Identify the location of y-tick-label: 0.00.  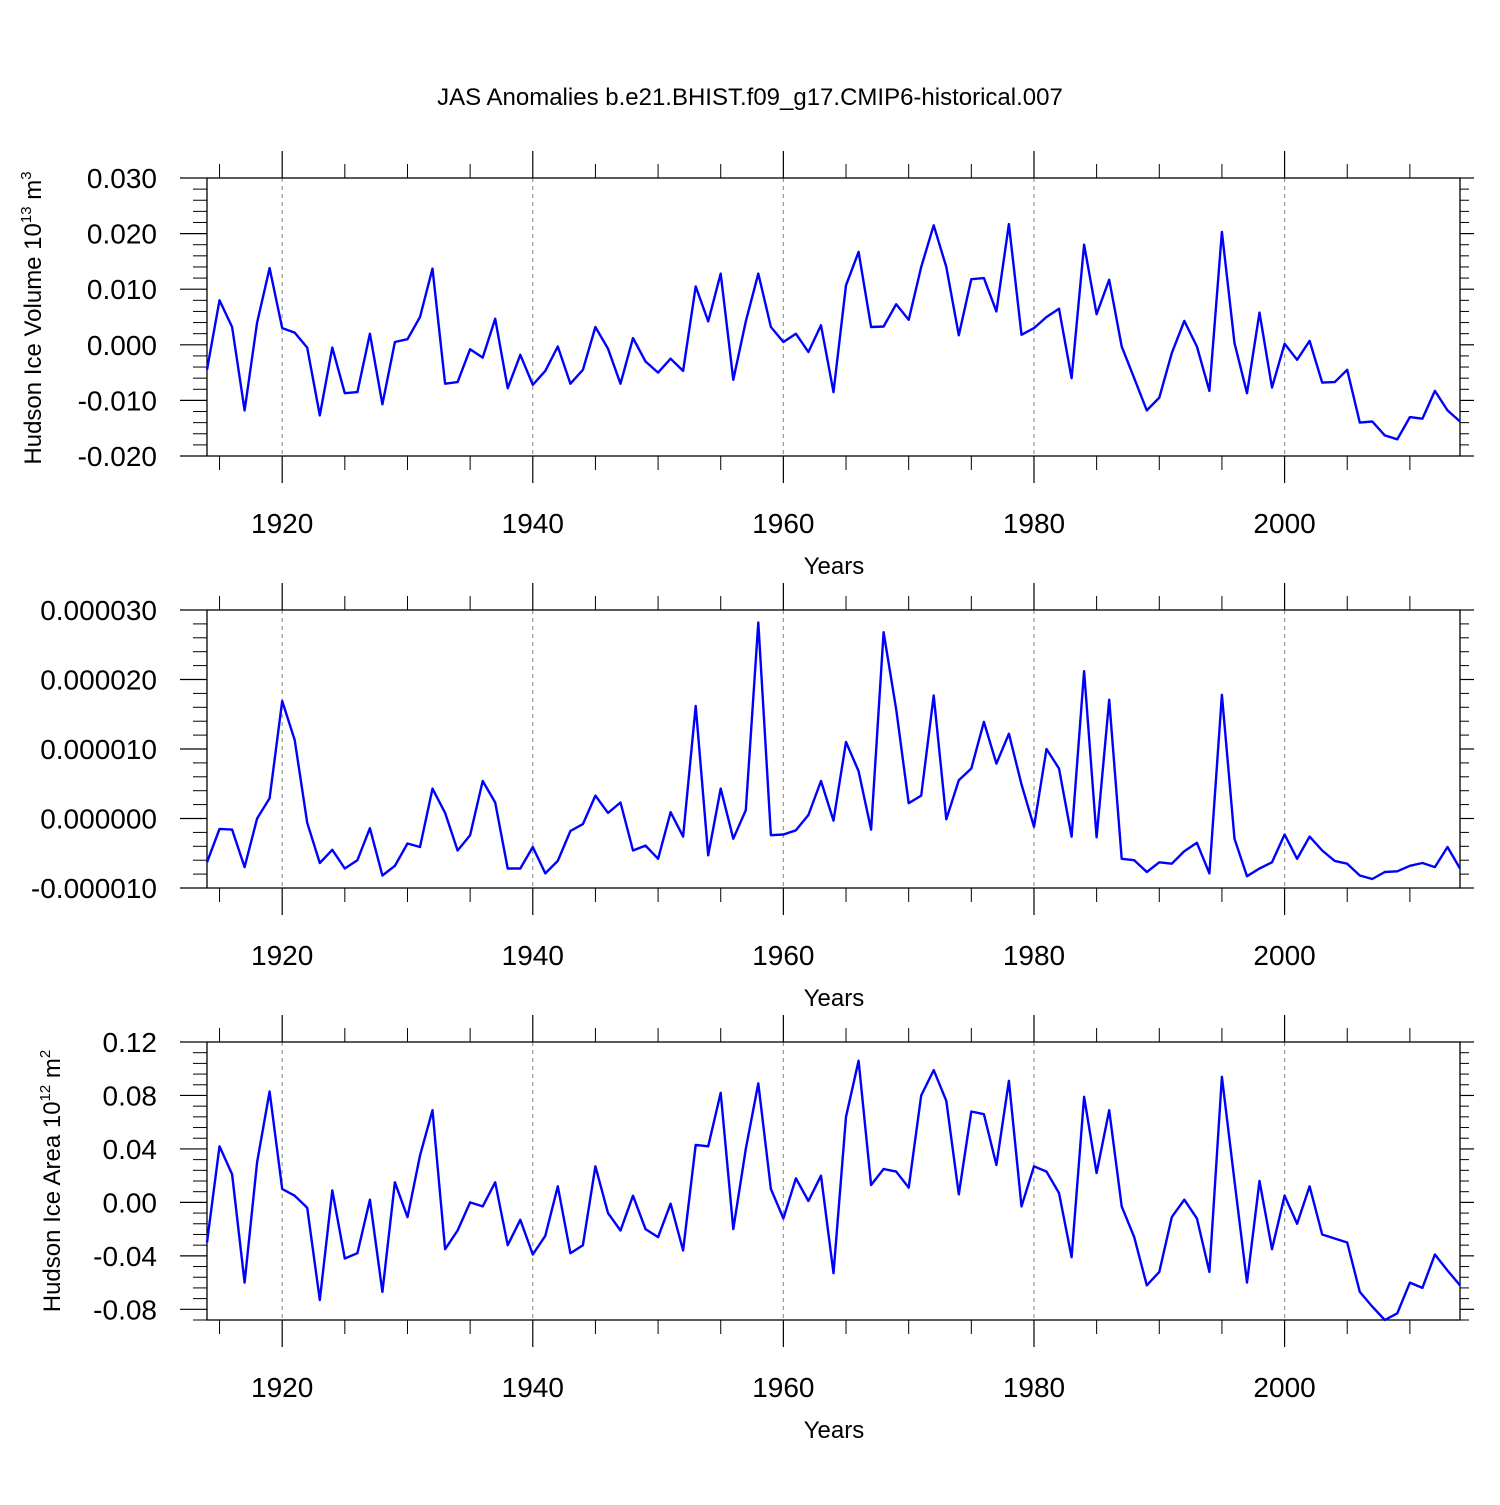
(130, 1202).